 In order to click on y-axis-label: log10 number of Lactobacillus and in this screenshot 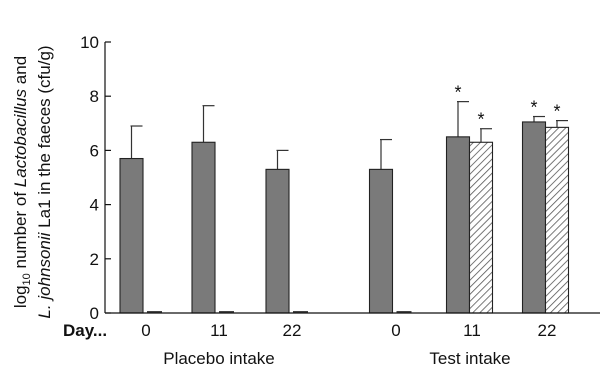, I will do `click(22, 182)`.